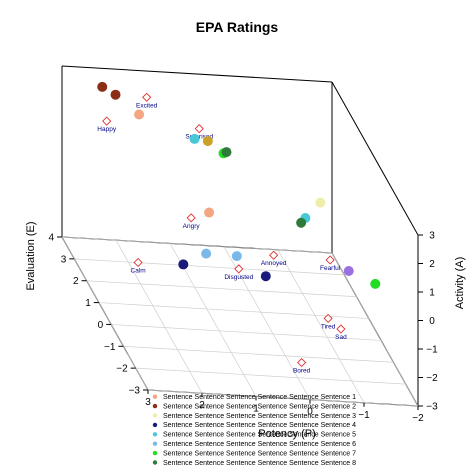 The image size is (474, 476). I want to click on z-tick-label: 0, so click(432, 321).